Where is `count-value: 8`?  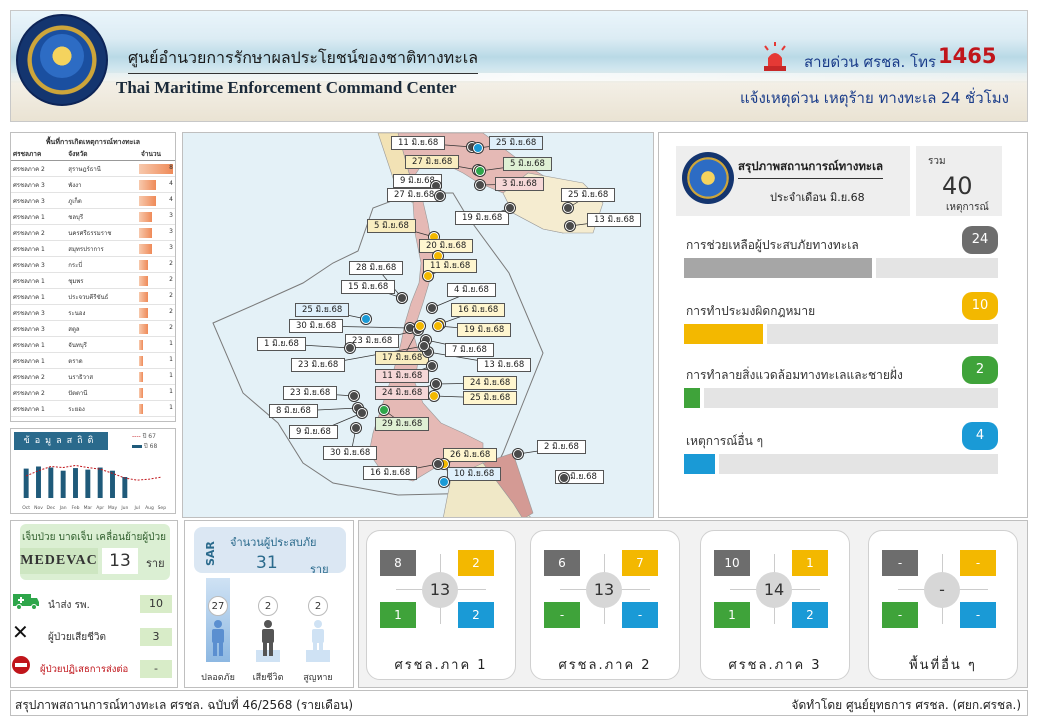
count-value: 8 is located at coordinates (171, 167).